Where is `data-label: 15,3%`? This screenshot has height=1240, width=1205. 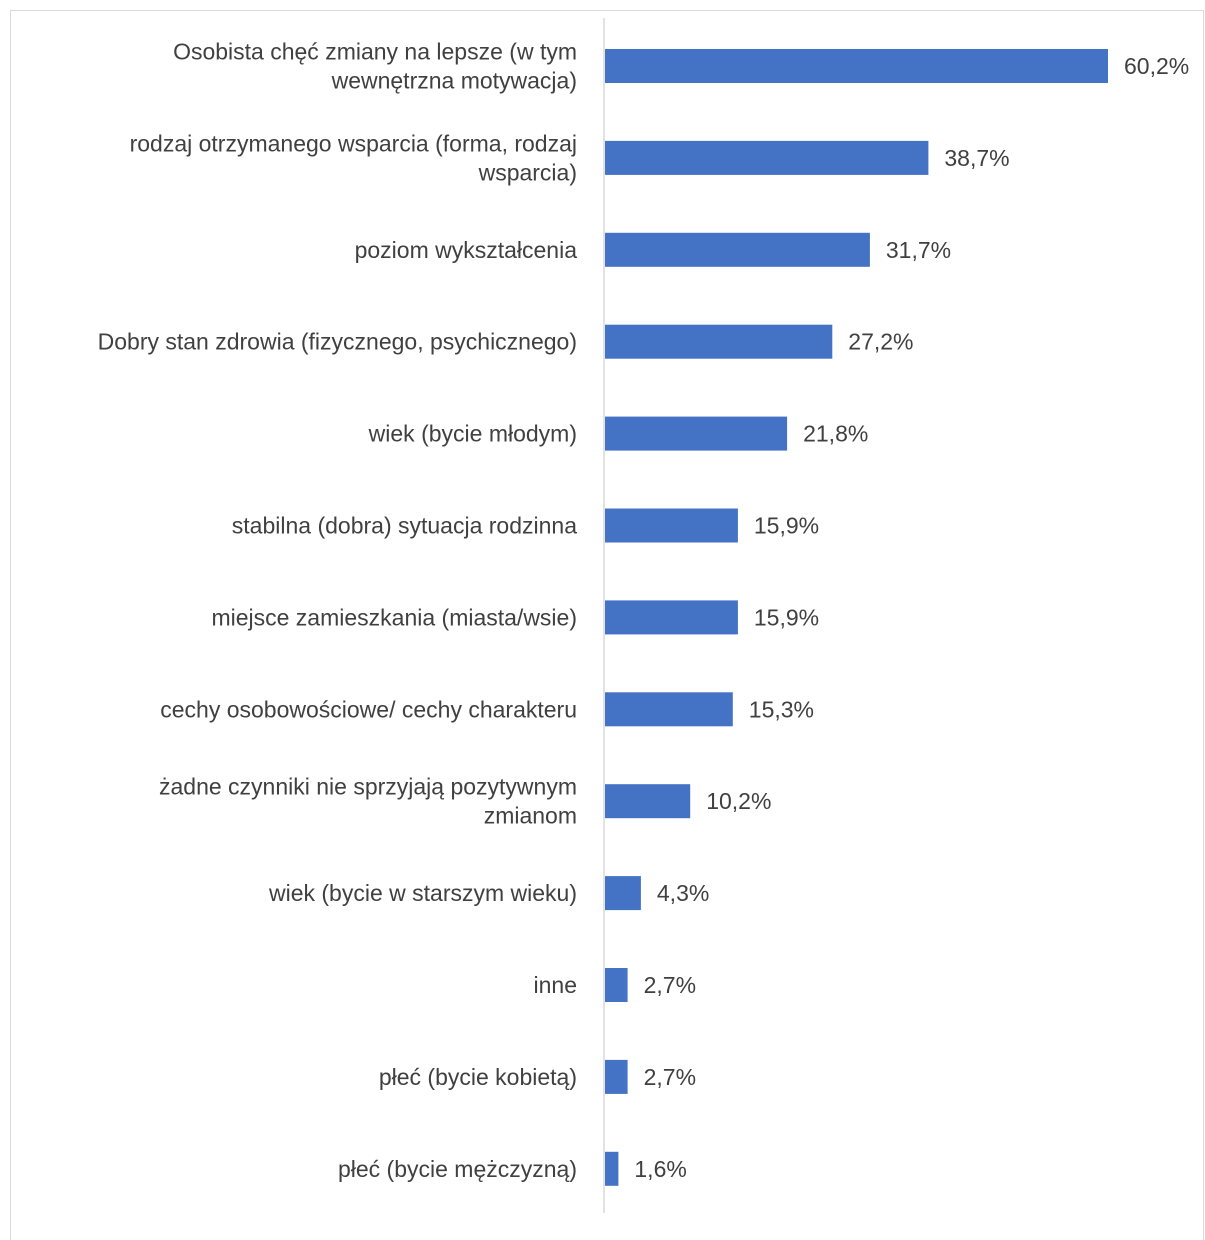
data-label: 15,3% is located at coordinates (781, 709).